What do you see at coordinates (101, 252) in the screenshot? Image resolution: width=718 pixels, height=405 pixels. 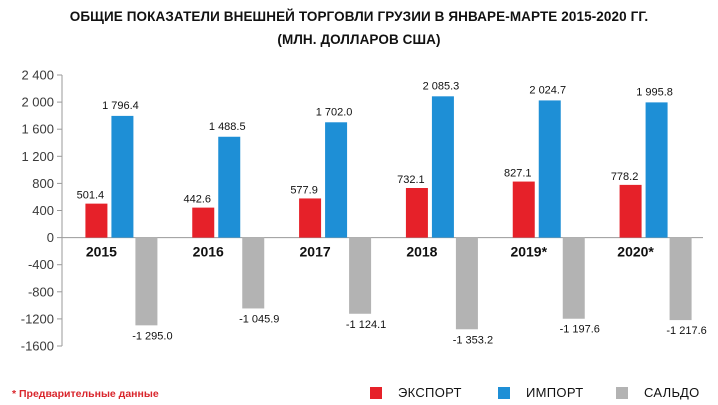 I see `category-label: 2015` at bounding box center [101, 252].